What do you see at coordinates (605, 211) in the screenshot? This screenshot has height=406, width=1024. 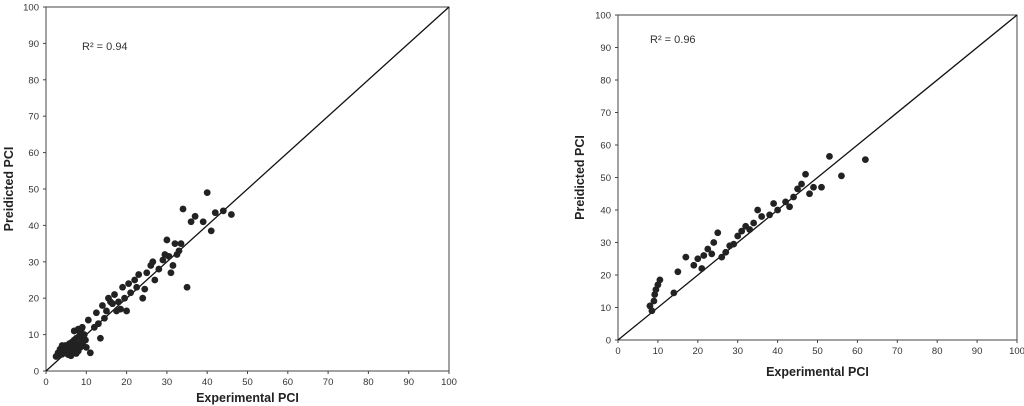 I see `right-y-tick-label: 40` at bounding box center [605, 211].